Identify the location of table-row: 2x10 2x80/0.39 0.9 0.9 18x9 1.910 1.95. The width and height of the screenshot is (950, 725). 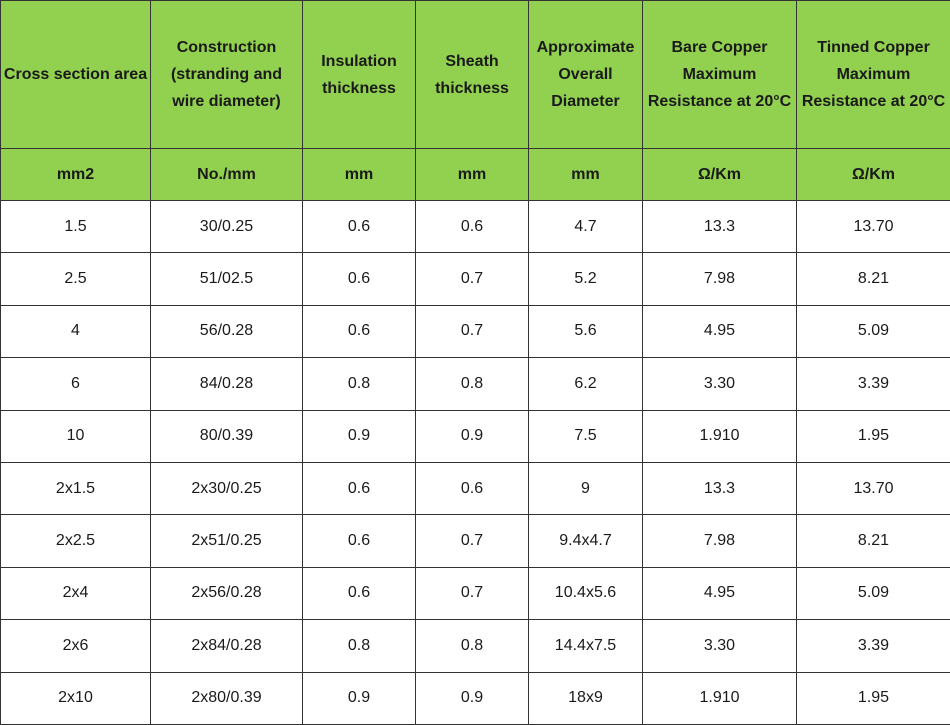
(475, 698).